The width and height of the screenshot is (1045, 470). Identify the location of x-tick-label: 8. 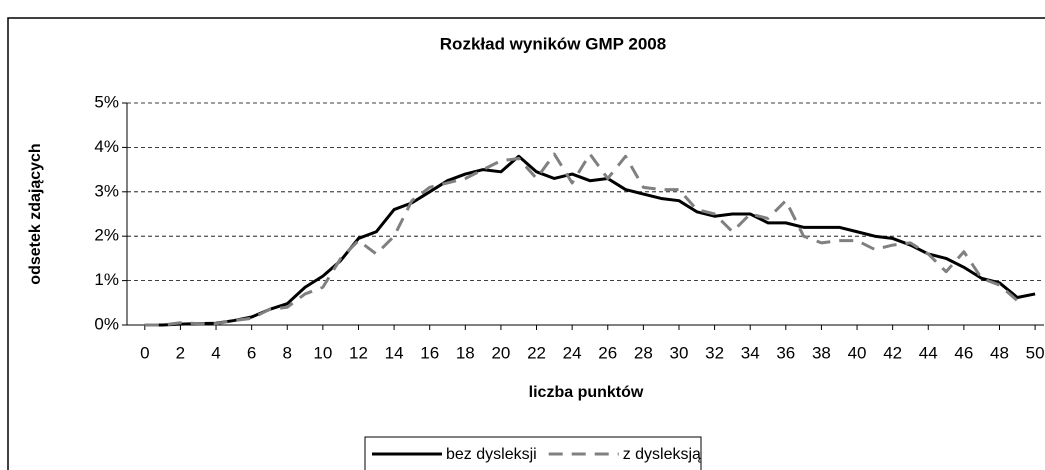
(287, 352).